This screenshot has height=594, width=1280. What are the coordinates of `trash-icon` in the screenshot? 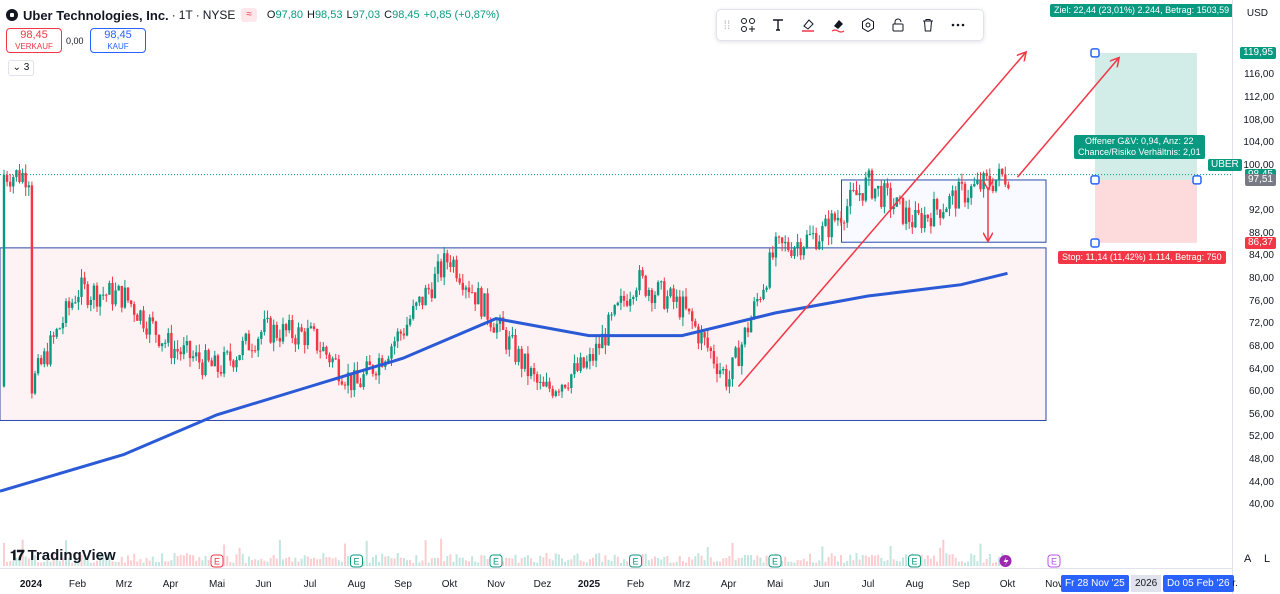 It's located at (928, 25).